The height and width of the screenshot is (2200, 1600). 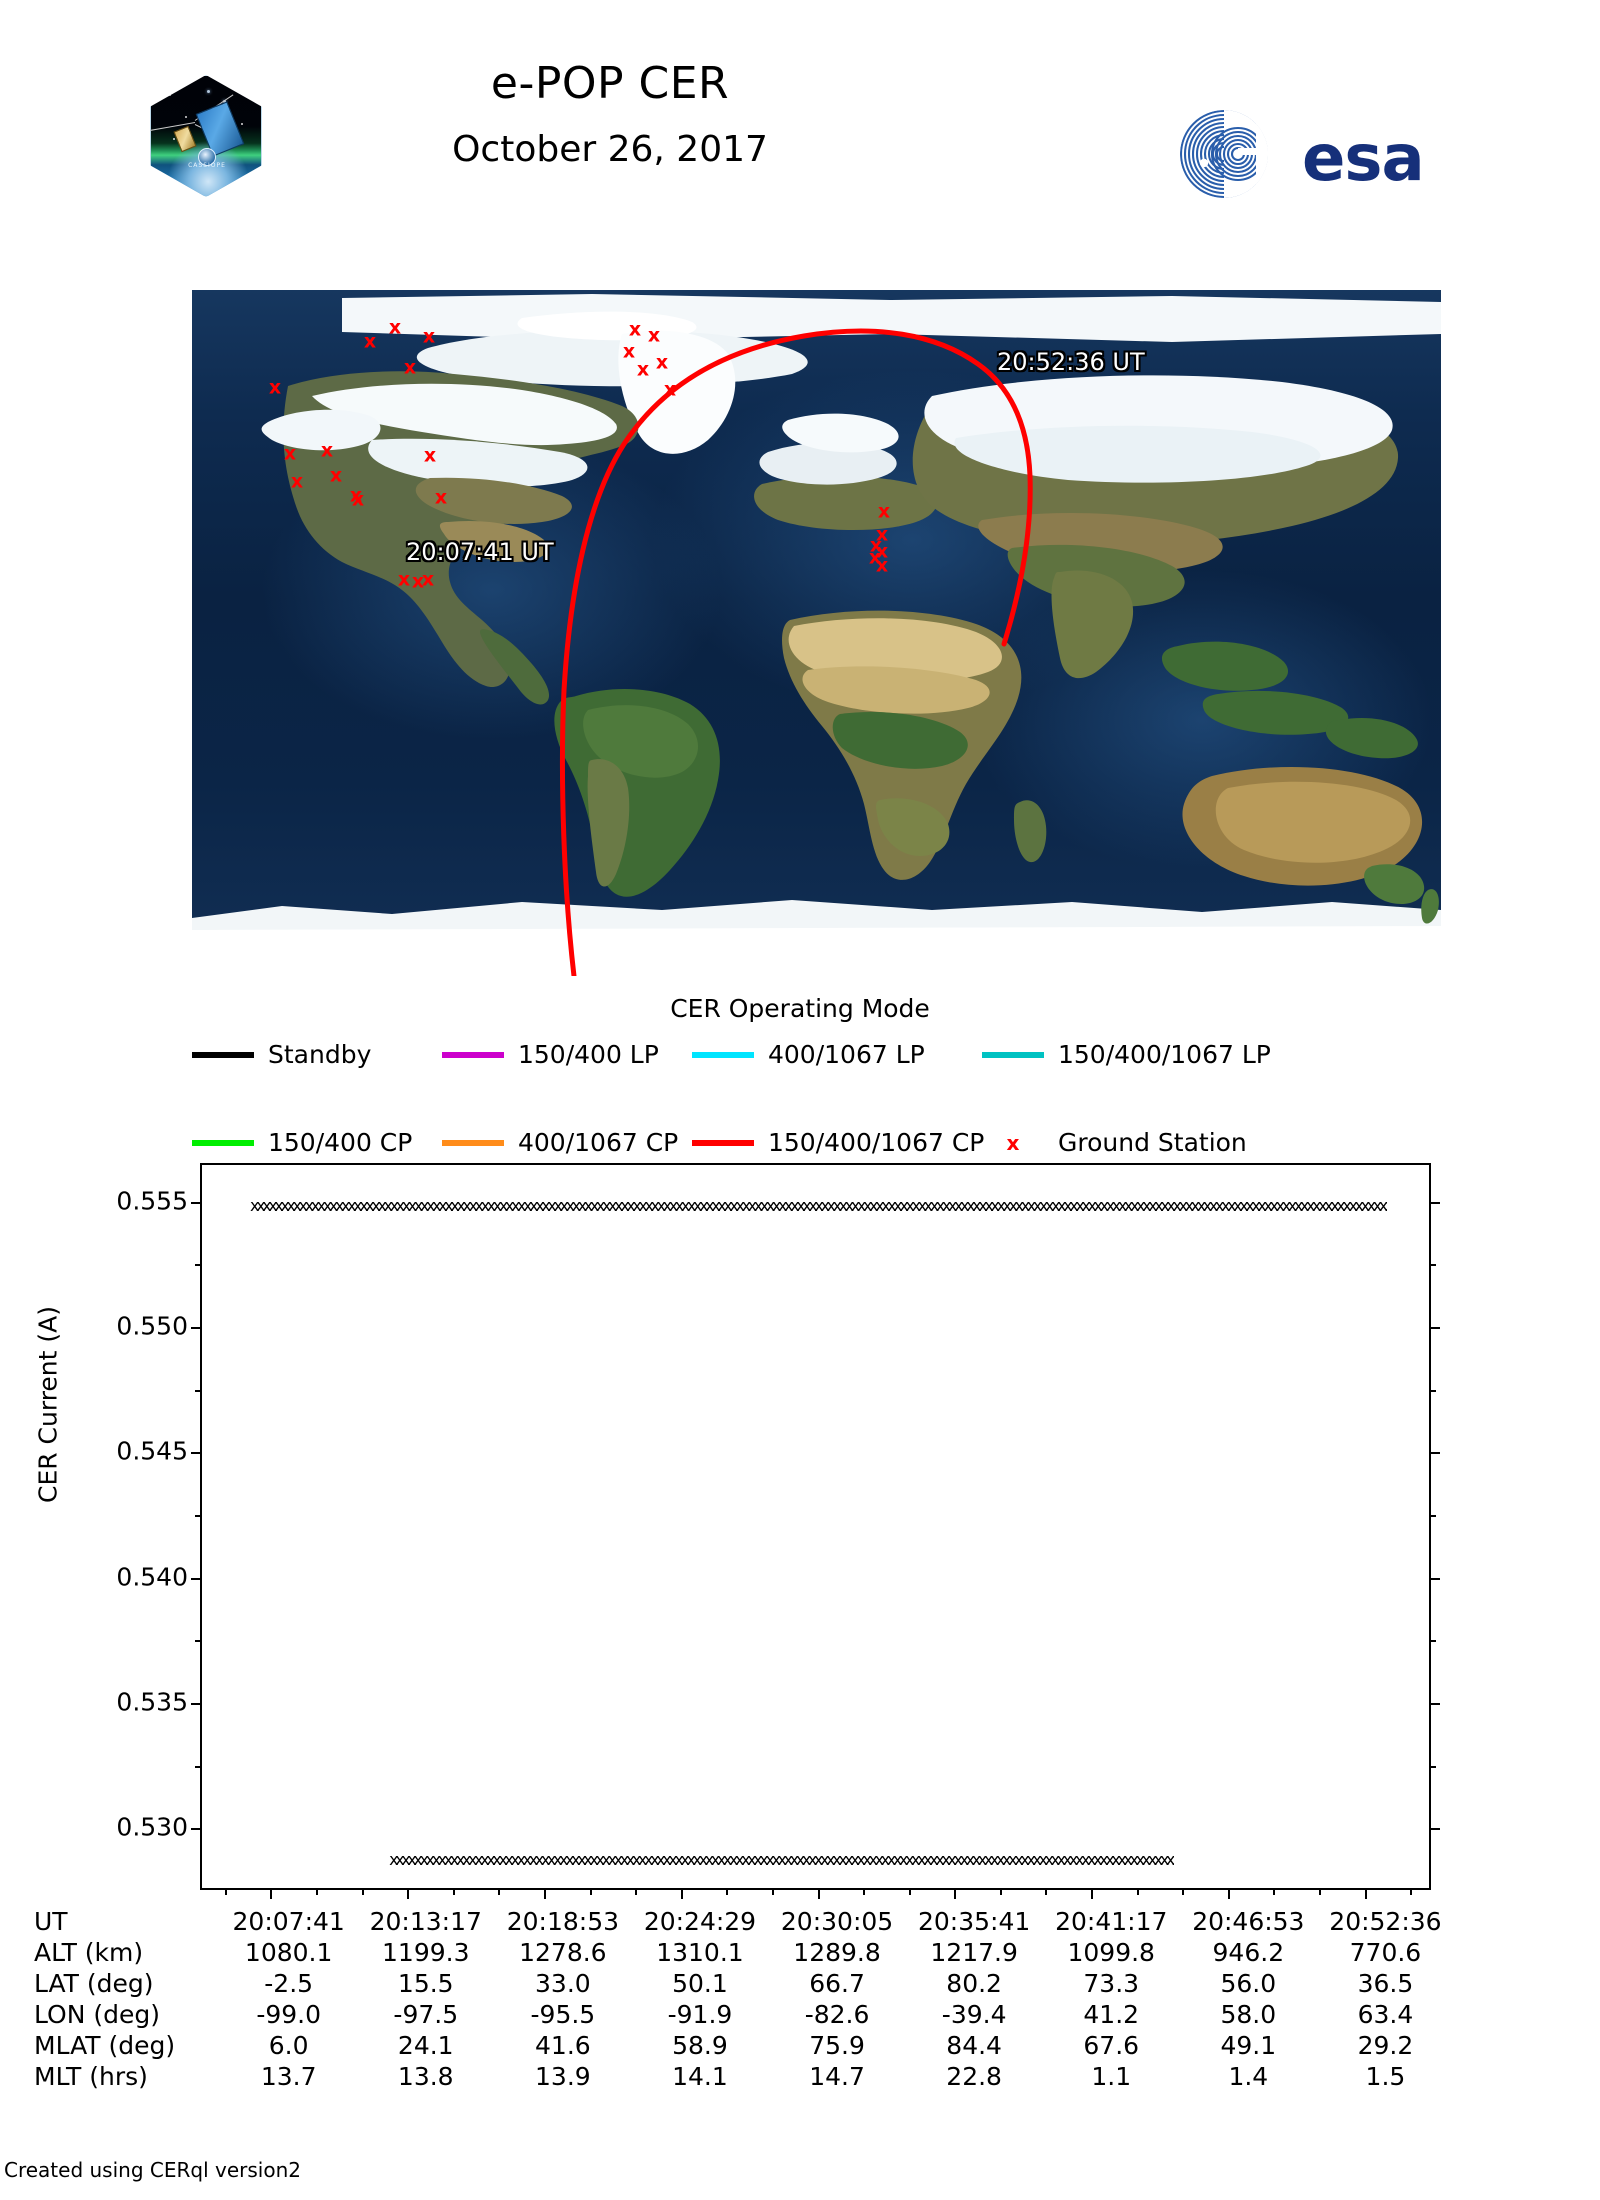 What do you see at coordinates (425, 2076) in the screenshot?
I see `table-cell: 13.8` at bounding box center [425, 2076].